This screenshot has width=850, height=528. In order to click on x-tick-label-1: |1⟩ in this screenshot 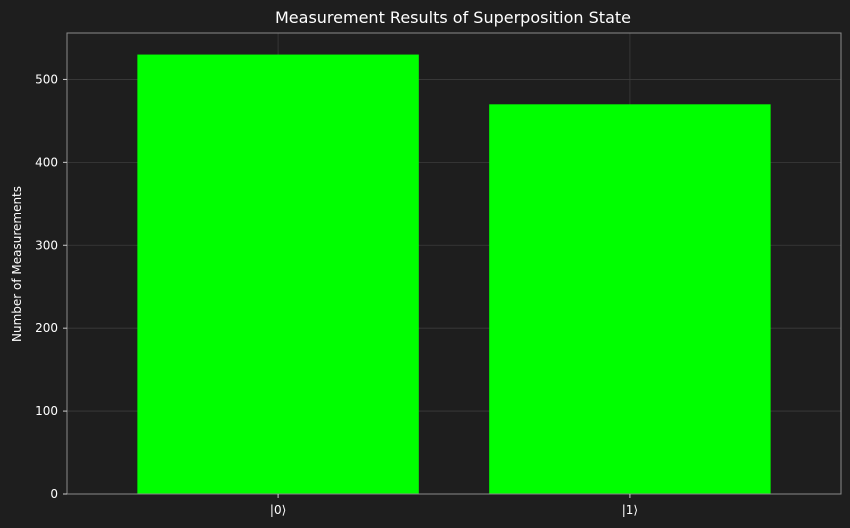, I will do `click(630, 510)`.